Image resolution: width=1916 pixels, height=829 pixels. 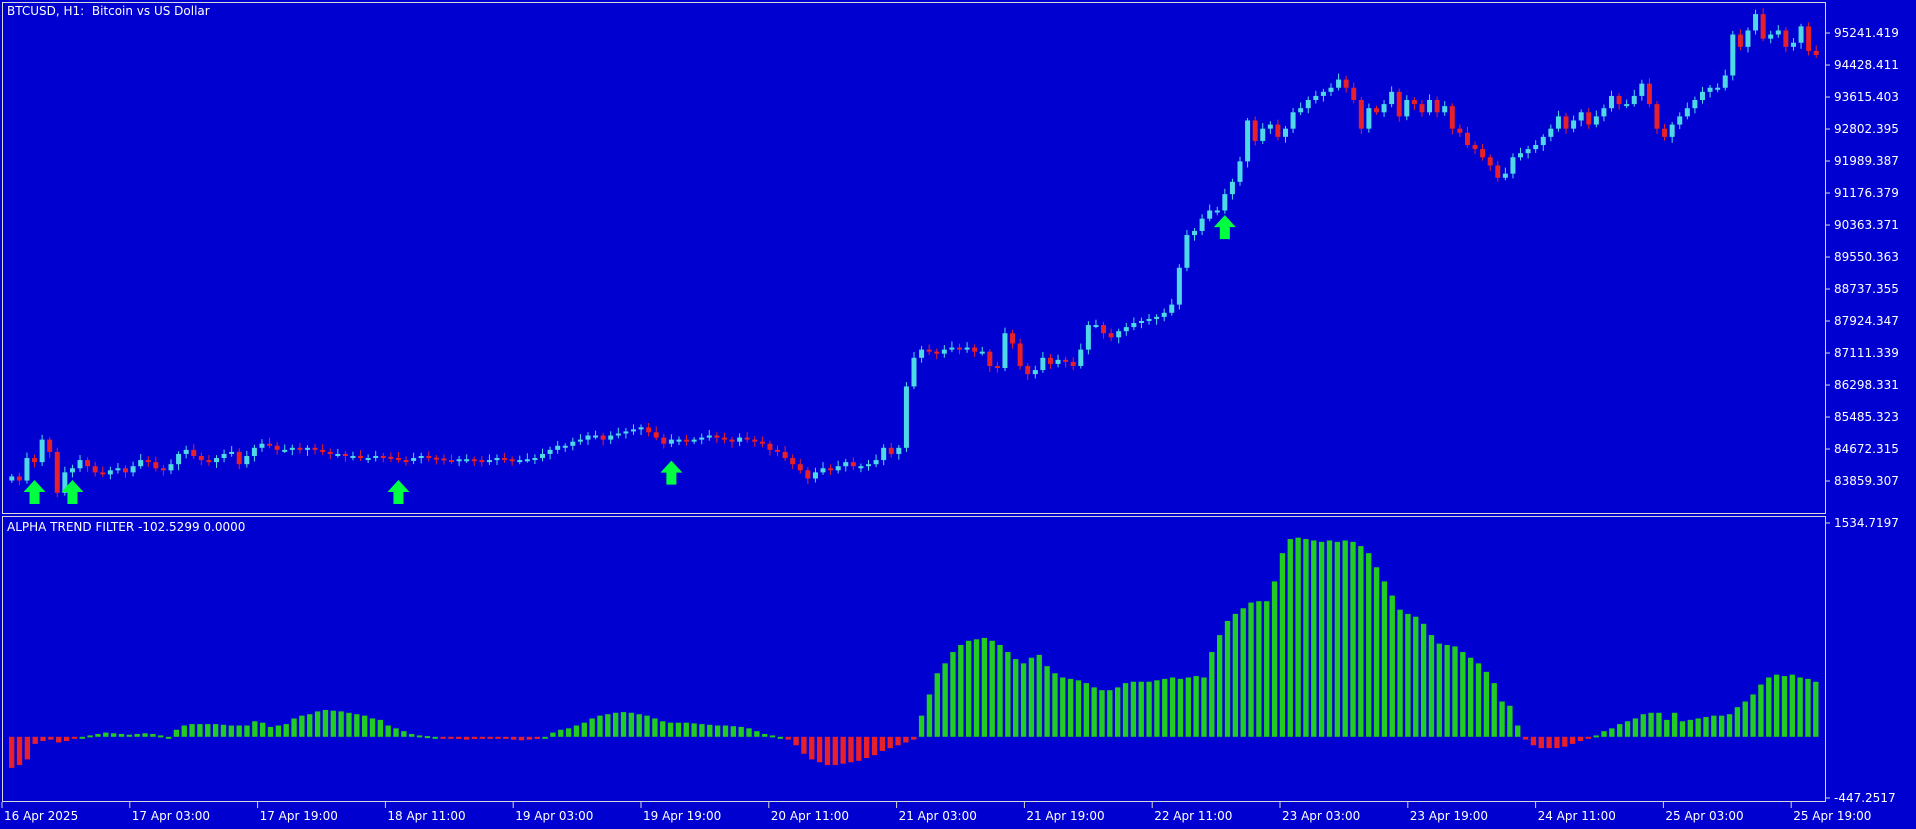 What do you see at coordinates (1866, 417) in the screenshot?
I see `price-tick-label: 85485.323` at bounding box center [1866, 417].